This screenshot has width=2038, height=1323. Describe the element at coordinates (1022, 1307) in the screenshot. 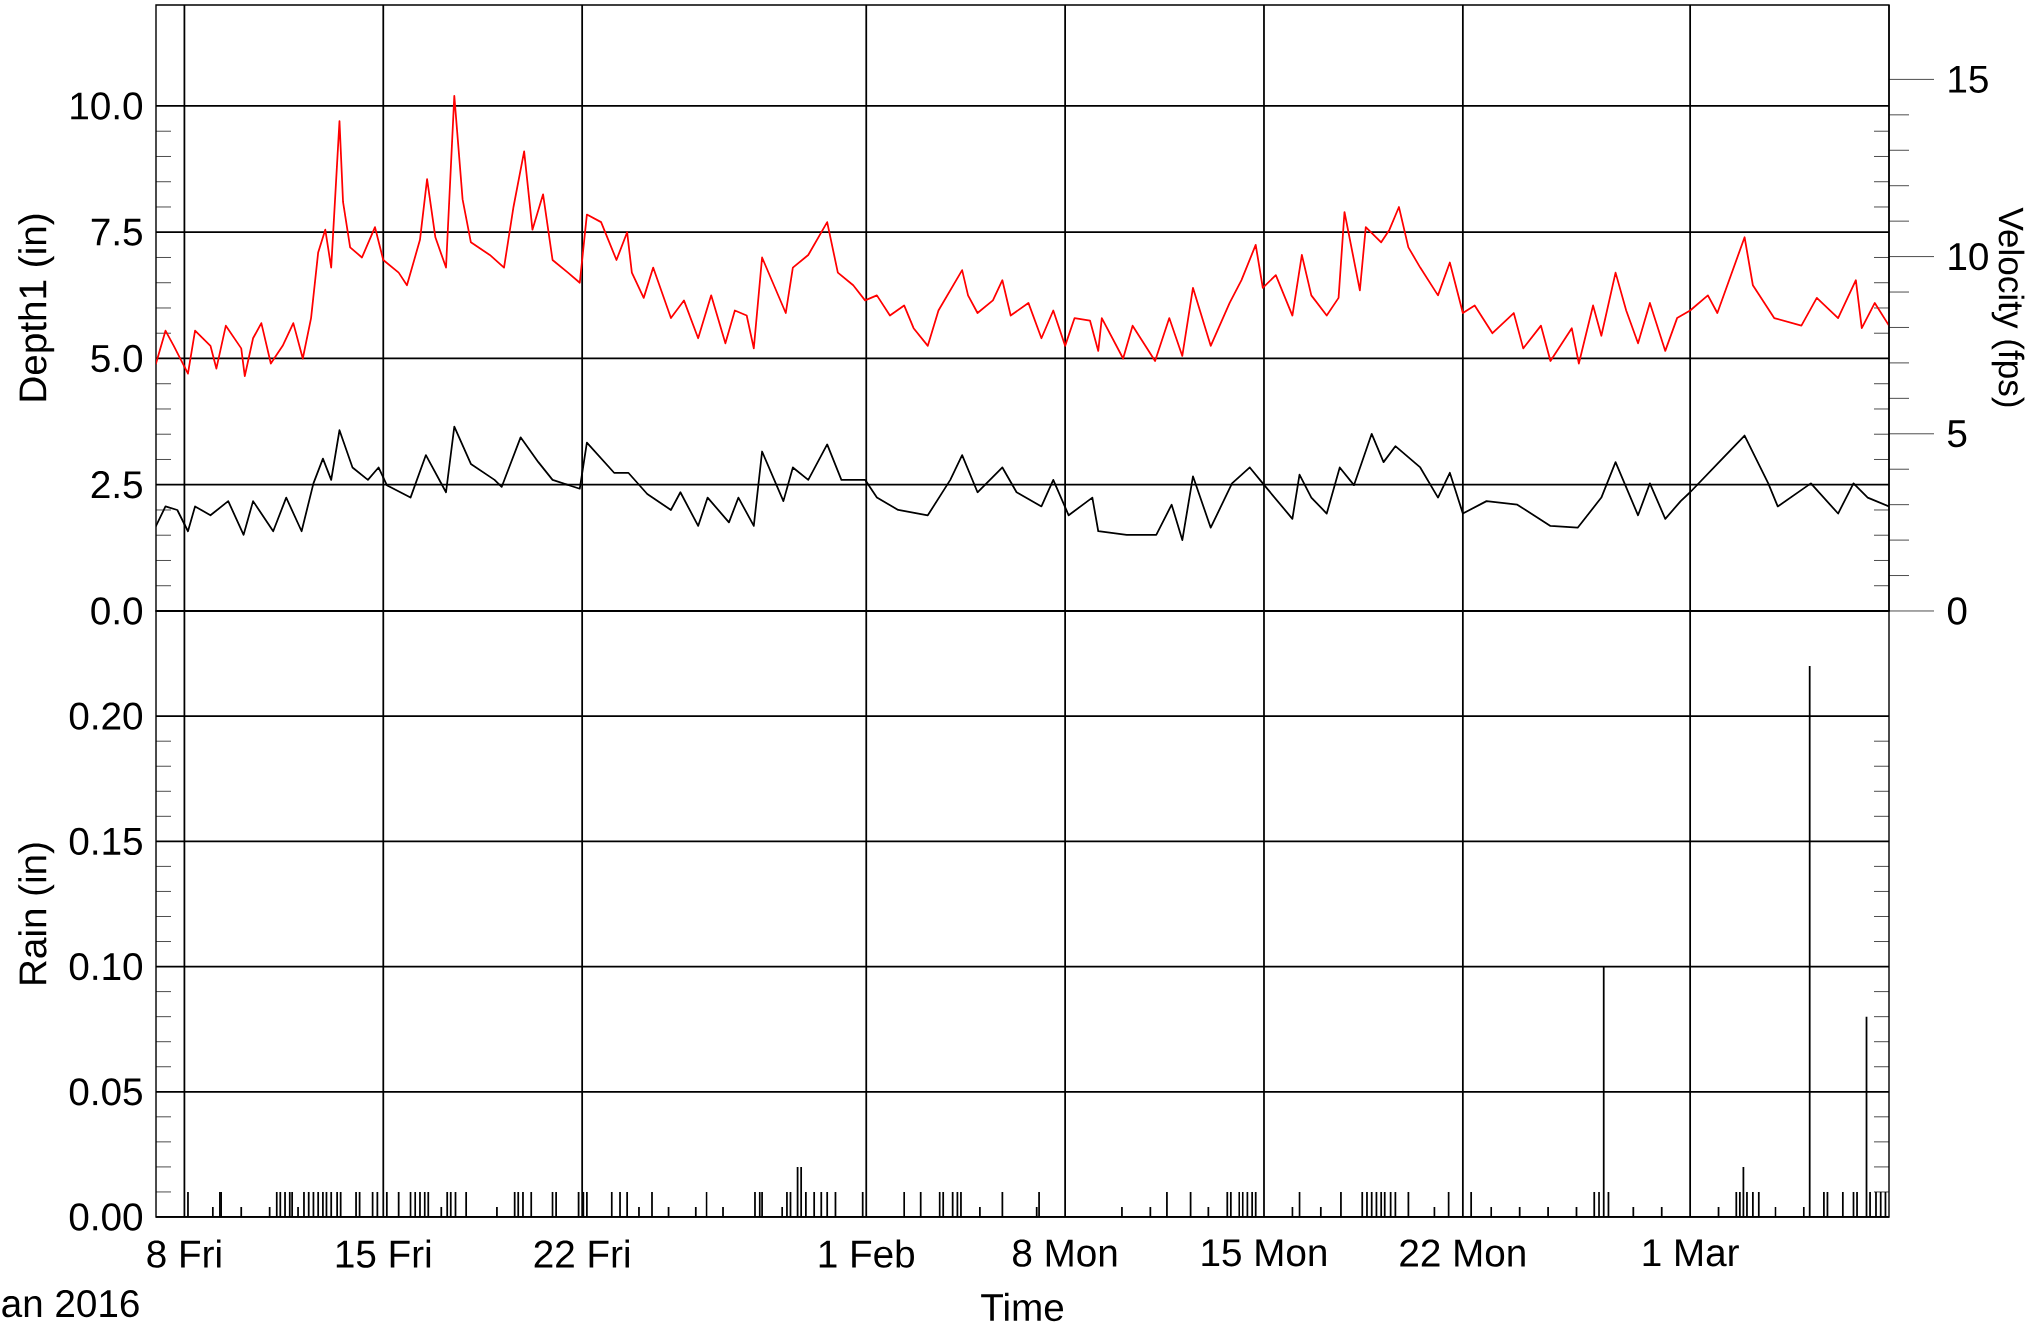

I see `x-axis-title: Time` at that location.